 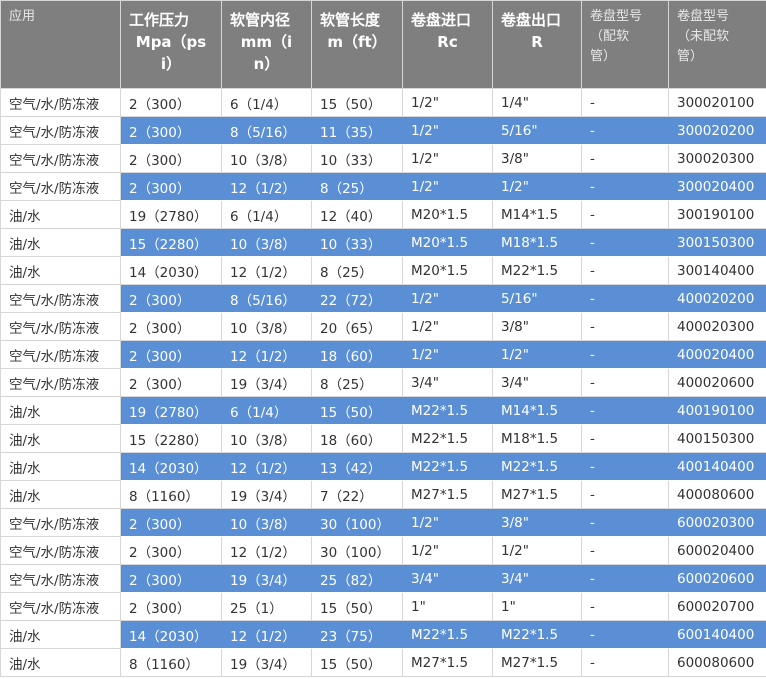 I want to click on header-application: 应用, so click(x=60, y=44).